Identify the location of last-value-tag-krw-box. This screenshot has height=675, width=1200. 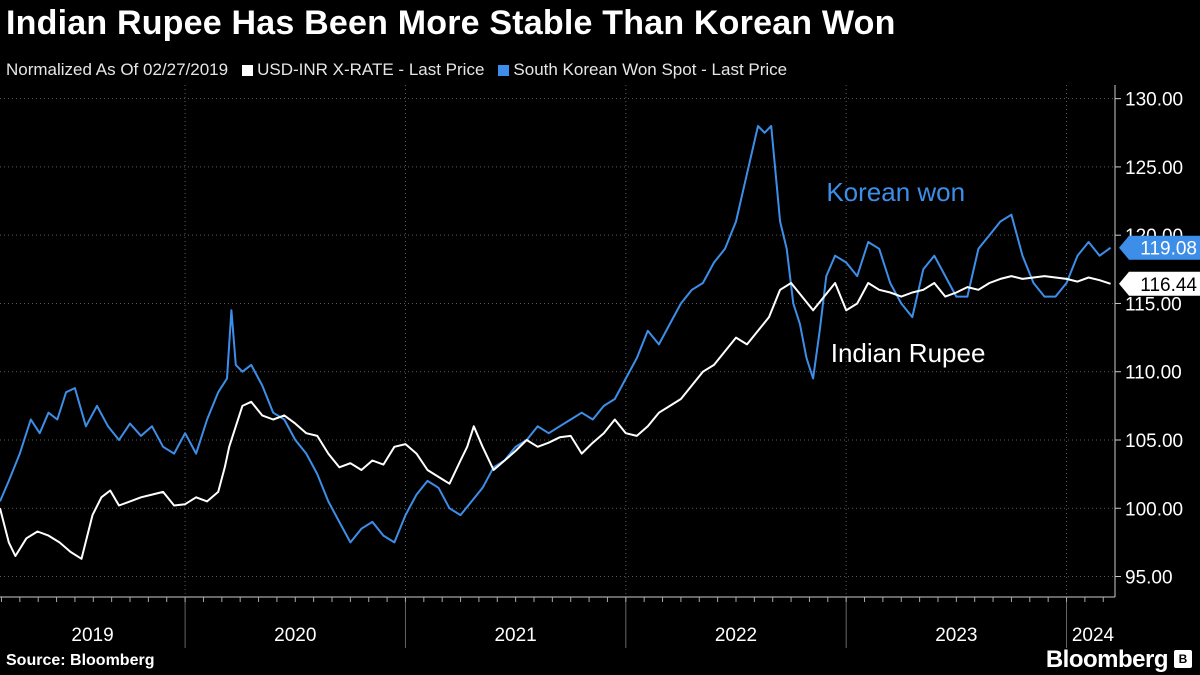
(1159, 247).